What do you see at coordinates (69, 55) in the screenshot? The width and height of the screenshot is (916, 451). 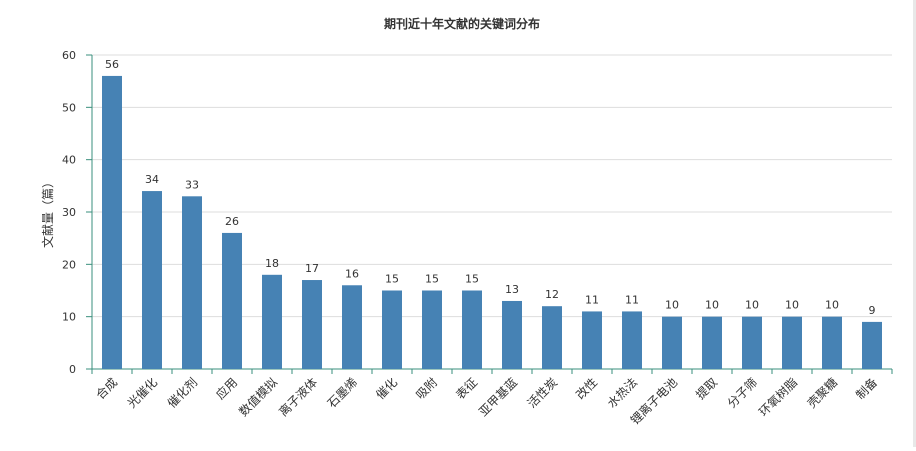 I see `y-tick-label: 60` at bounding box center [69, 55].